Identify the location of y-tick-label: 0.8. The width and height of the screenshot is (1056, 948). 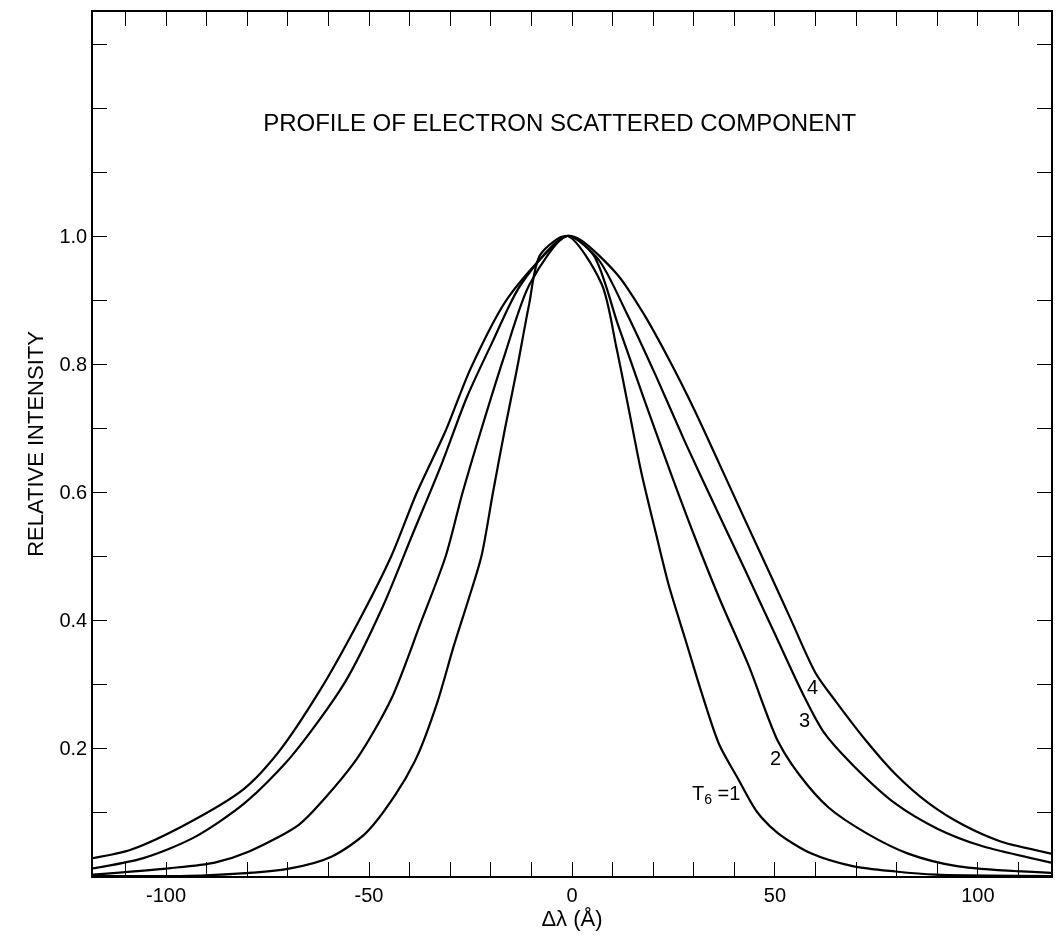
(73, 364).